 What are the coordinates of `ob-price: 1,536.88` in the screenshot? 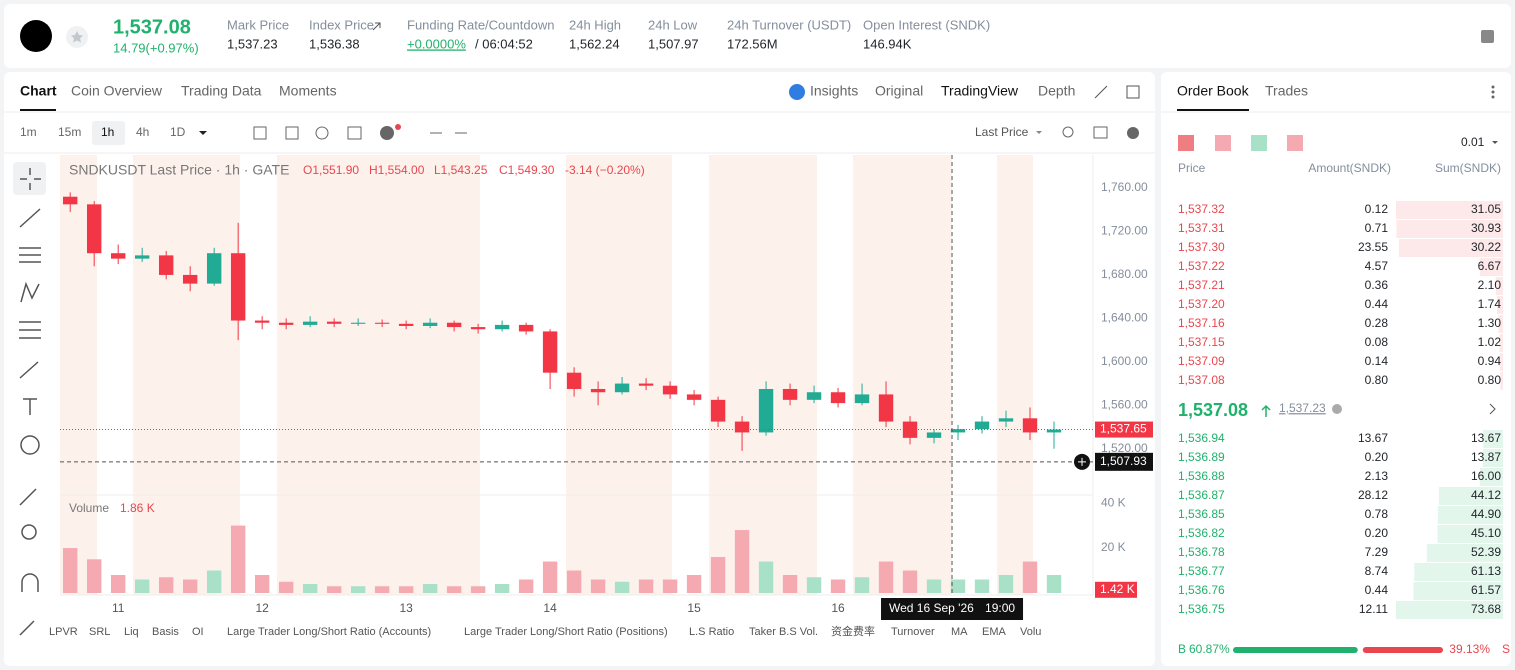 It's located at (1201, 476).